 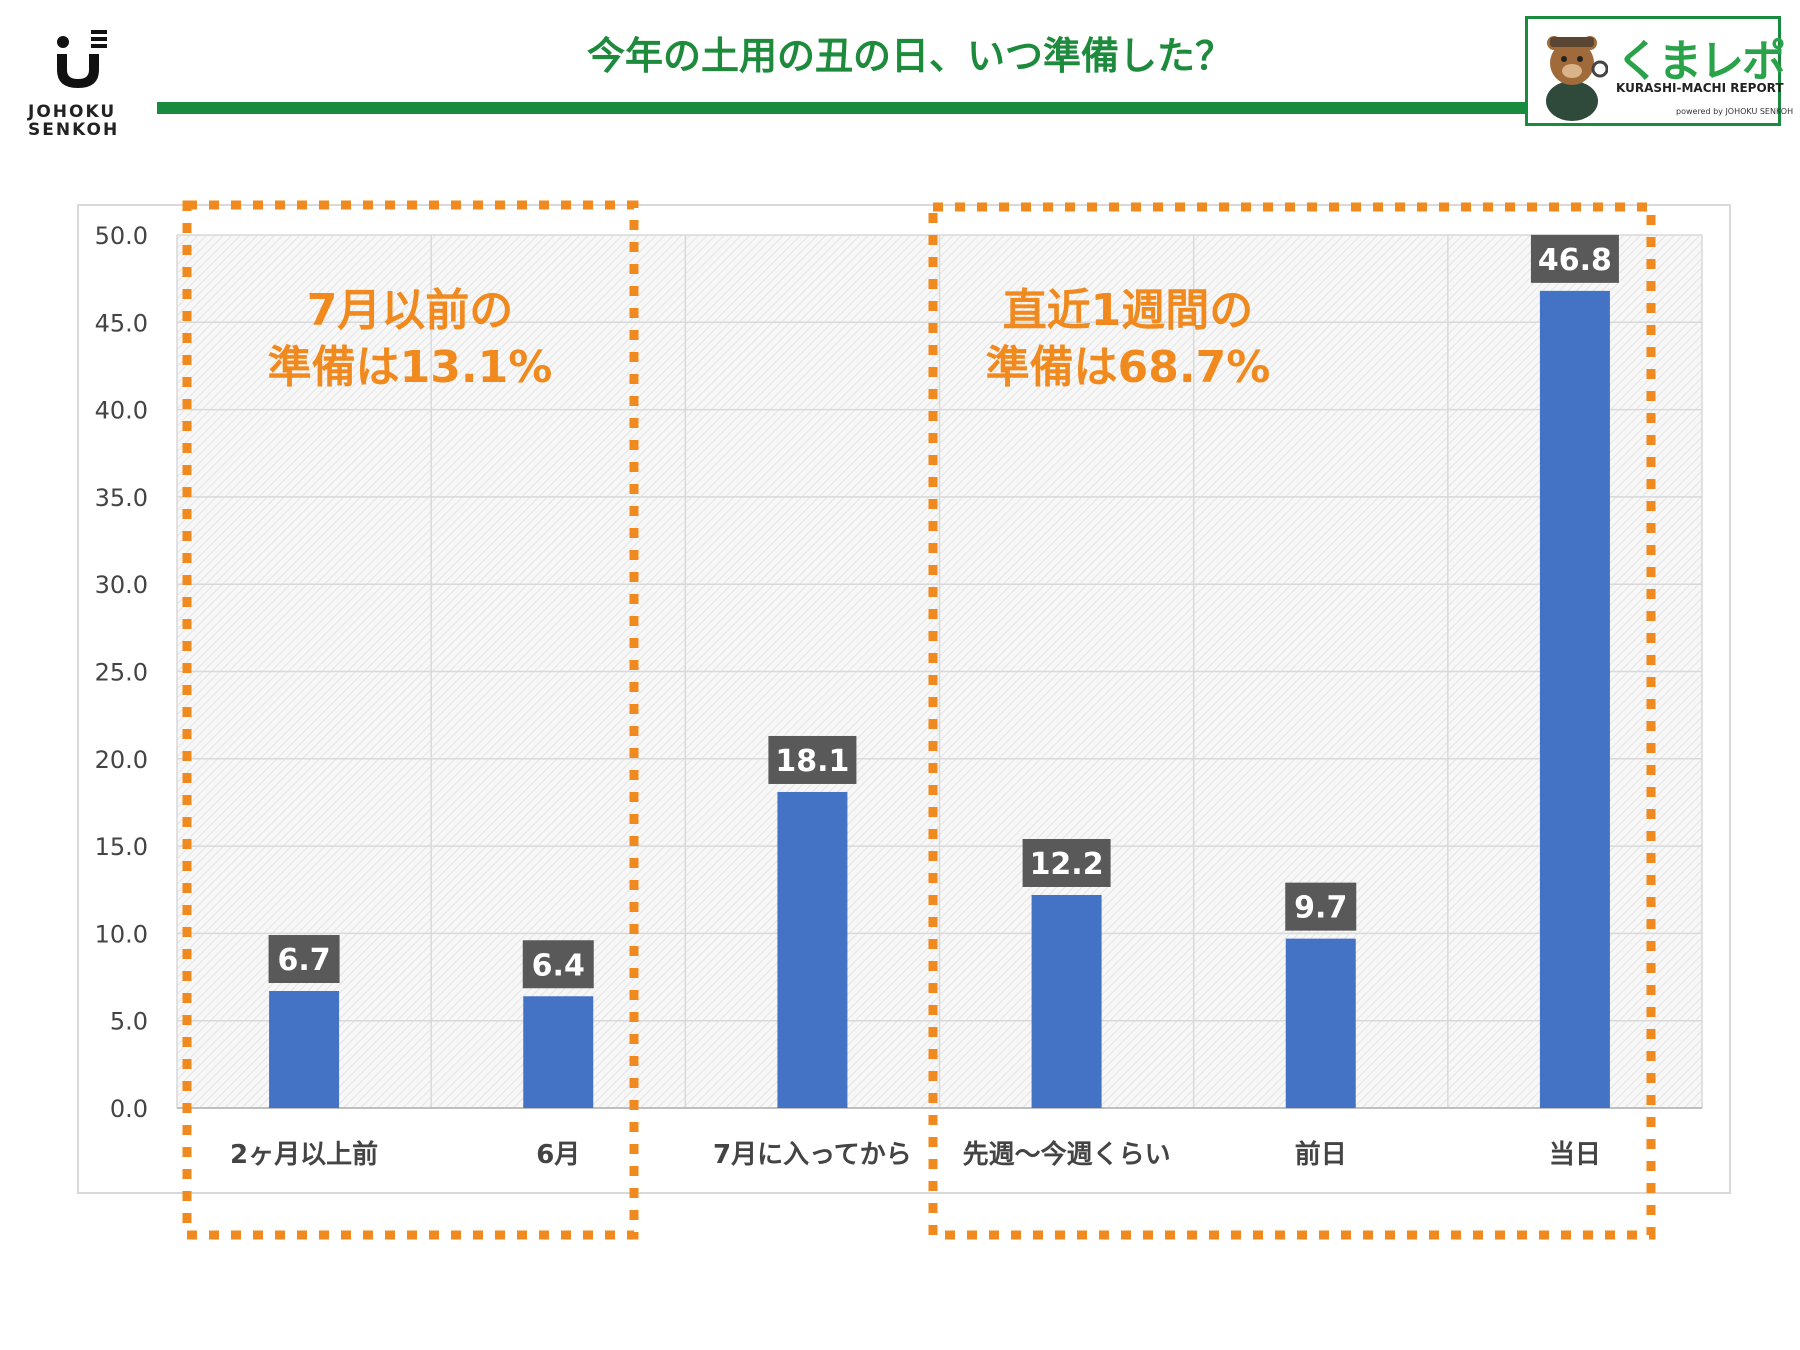 I want to click on note-right-line1: 直近1週間の, so click(x=1128, y=310).